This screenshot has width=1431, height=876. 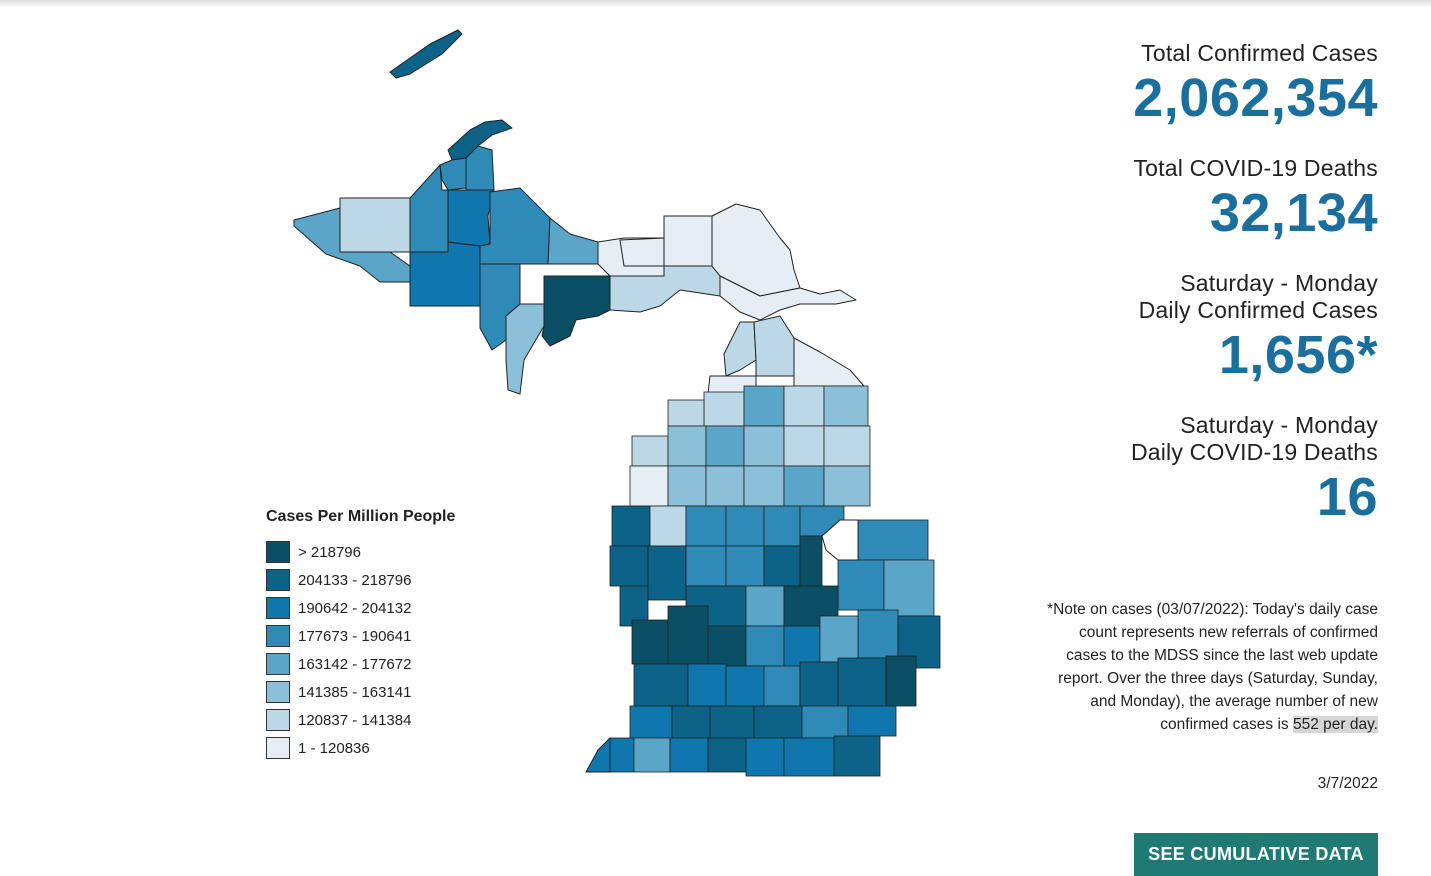 I want to click on county-delta, so click(x=576, y=311).